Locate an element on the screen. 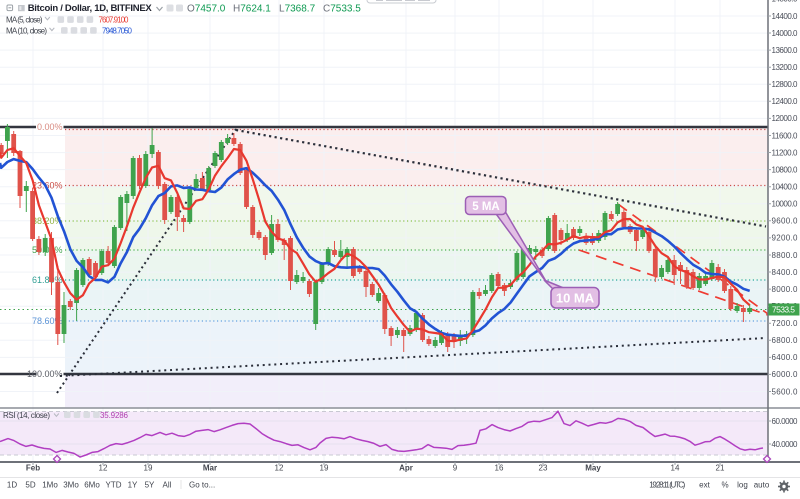 This screenshot has height=499, width=800. svg-text: 6400.0 is located at coordinates (785, 357).